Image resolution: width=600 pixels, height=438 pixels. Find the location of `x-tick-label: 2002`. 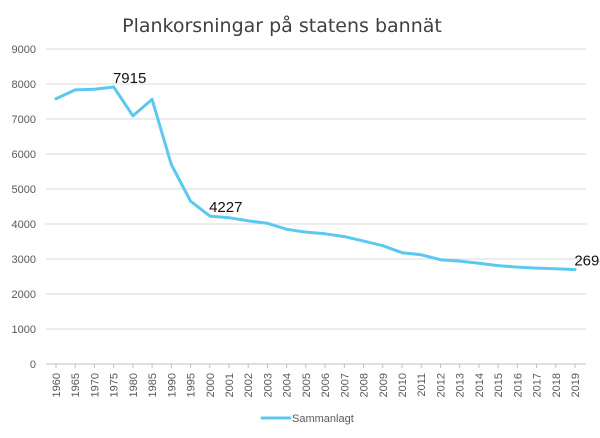

x-tick-label: 2002 is located at coordinates (249, 385).